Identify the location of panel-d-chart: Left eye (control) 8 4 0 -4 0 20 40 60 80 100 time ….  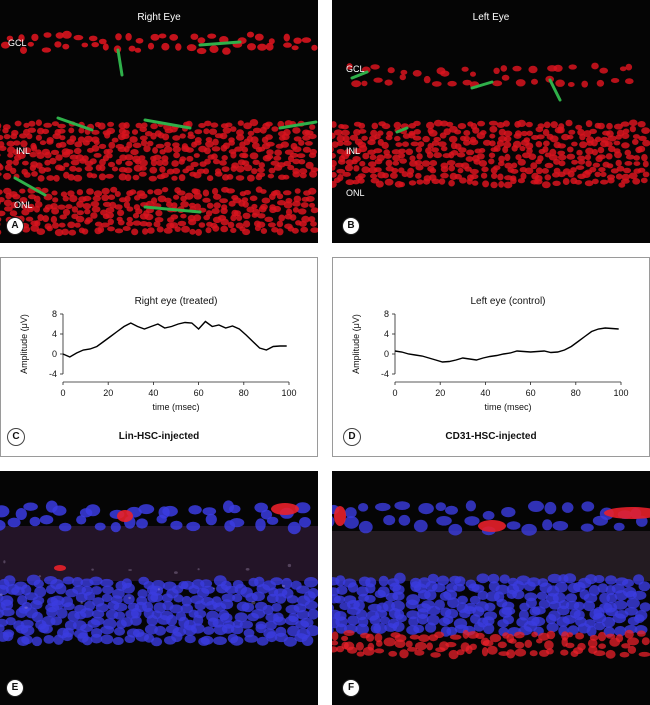
(491, 357).